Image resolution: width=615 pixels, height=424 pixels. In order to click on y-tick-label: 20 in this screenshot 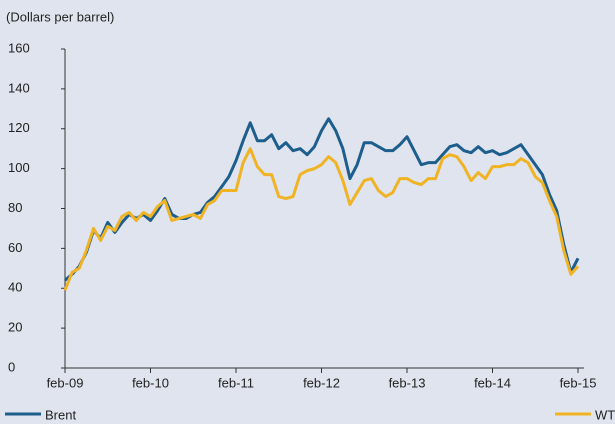, I will do `click(15, 327)`.